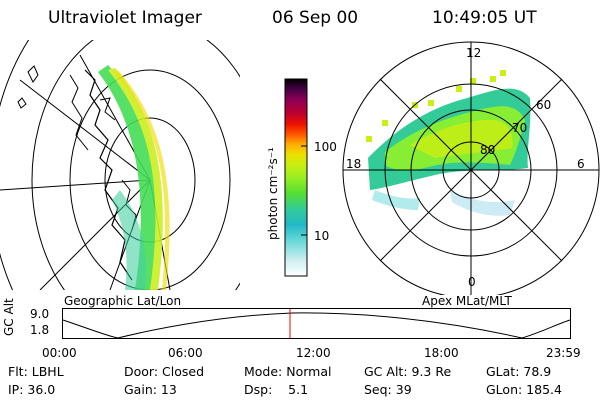 The image size is (600, 400). What do you see at coordinates (185, 353) in the screenshot?
I see `xtick-0600: 06:00` at bounding box center [185, 353].